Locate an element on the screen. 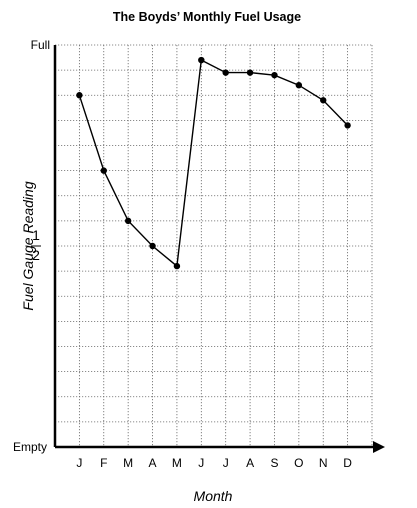 The height and width of the screenshot is (508, 417). x-axis-label: Month is located at coordinates (213, 496).